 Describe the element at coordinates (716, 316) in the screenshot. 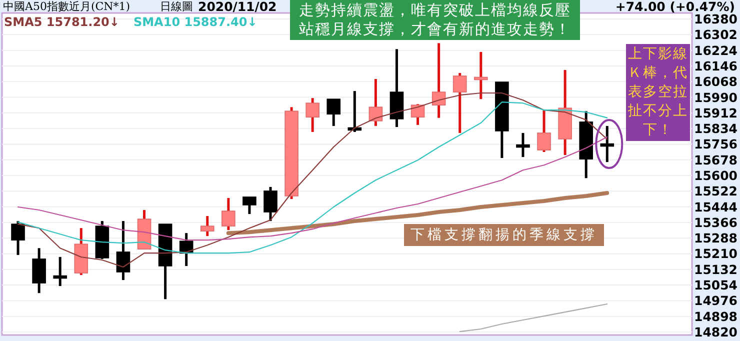

I see `y-tick-label: 14898` at that location.